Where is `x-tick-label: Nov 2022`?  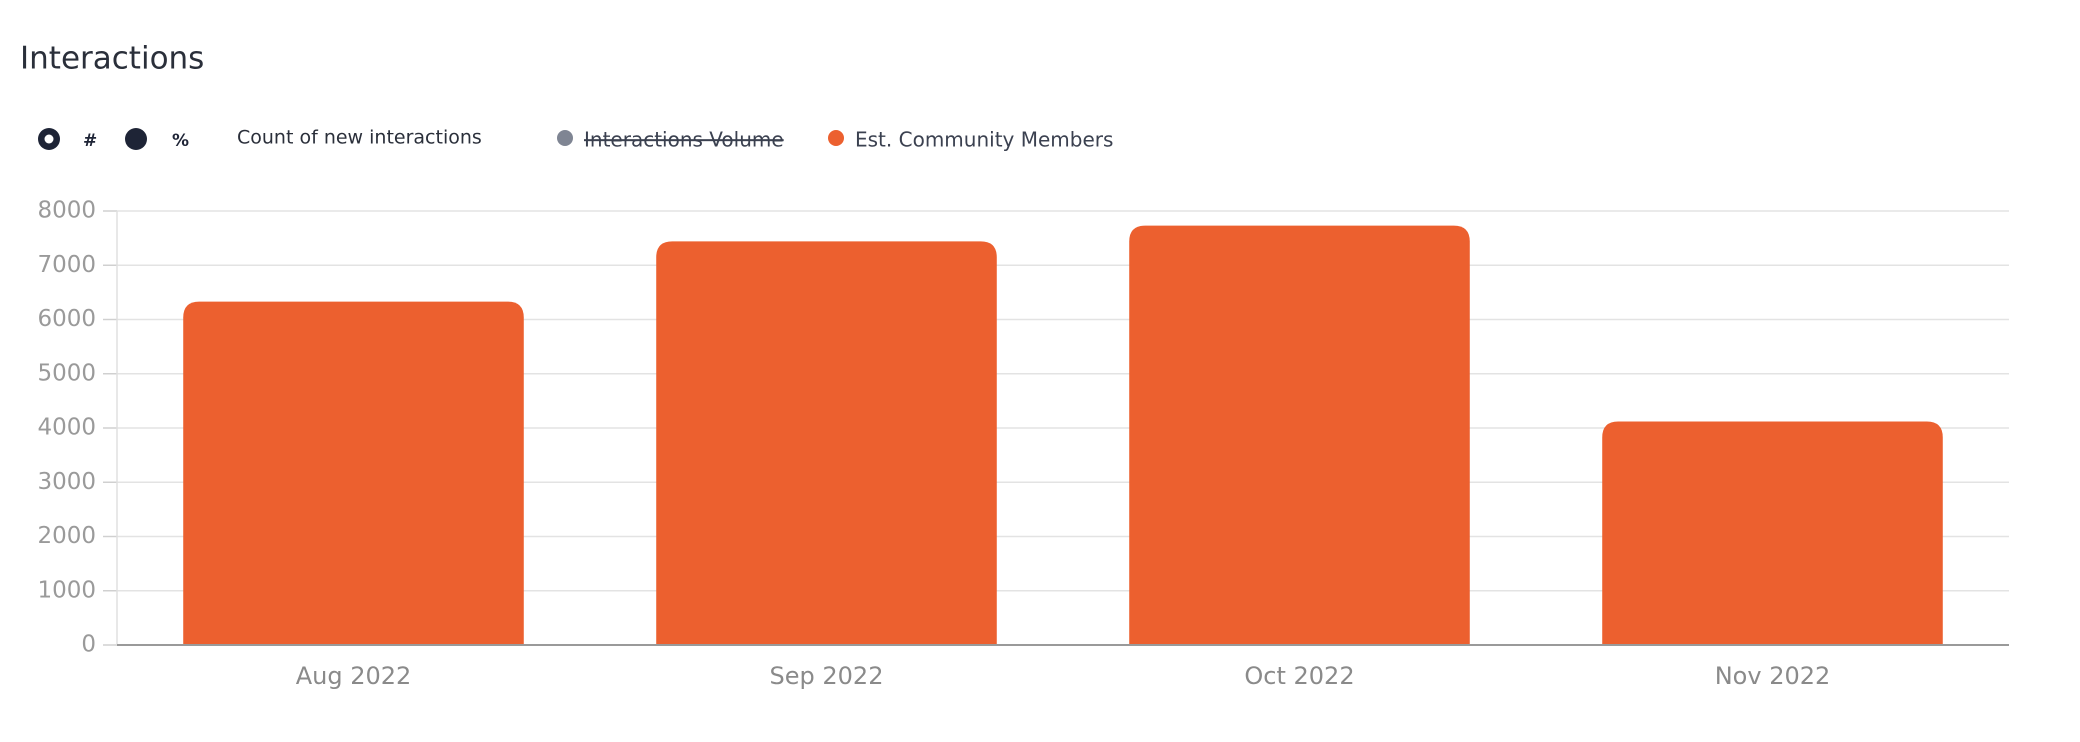 x-tick-label: Nov 2022 is located at coordinates (1773, 676).